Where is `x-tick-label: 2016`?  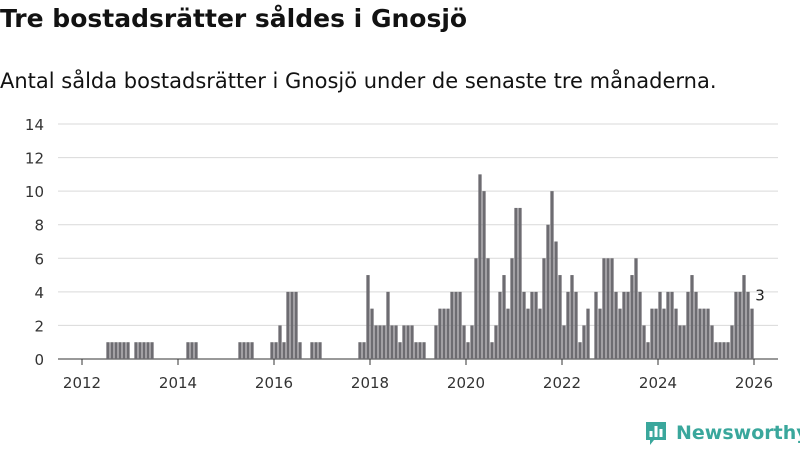
x-tick-label: 2016 is located at coordinates (274, 383).